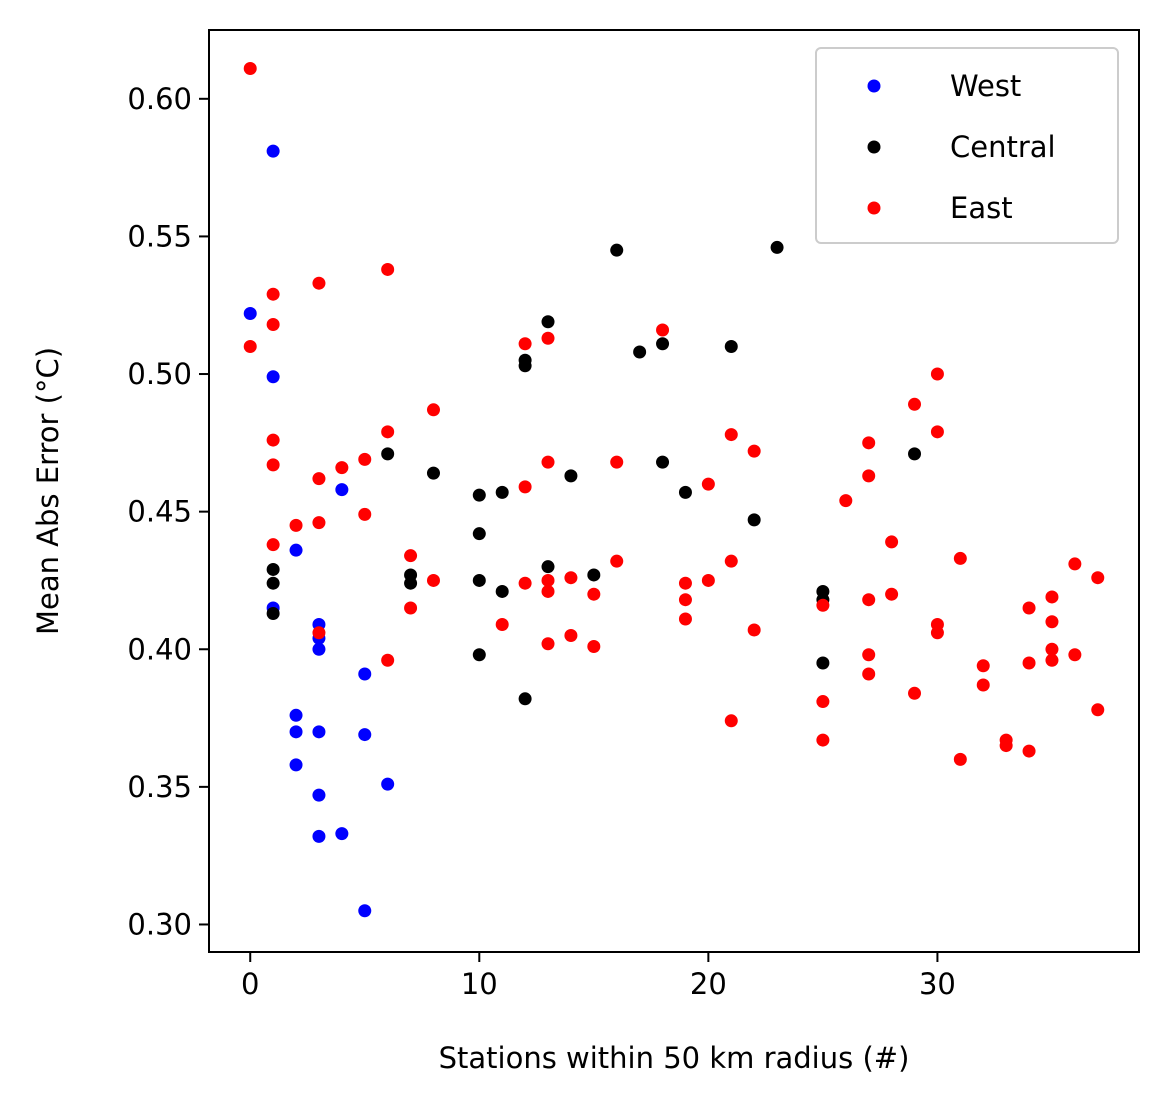  What do you see at coordinates (479, 984) in the screenshot?
I see `x-tick-label: 10` at bounding box center [479, 984].